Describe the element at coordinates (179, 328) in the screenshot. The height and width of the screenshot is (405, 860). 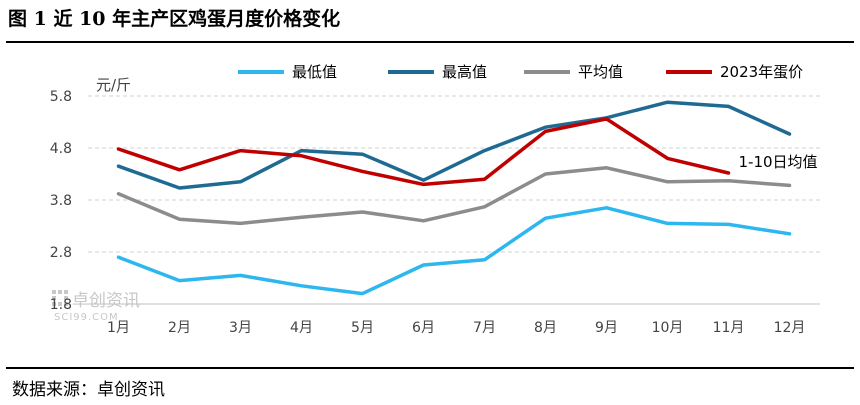
I see `x-tick-label: 2月` at that location.